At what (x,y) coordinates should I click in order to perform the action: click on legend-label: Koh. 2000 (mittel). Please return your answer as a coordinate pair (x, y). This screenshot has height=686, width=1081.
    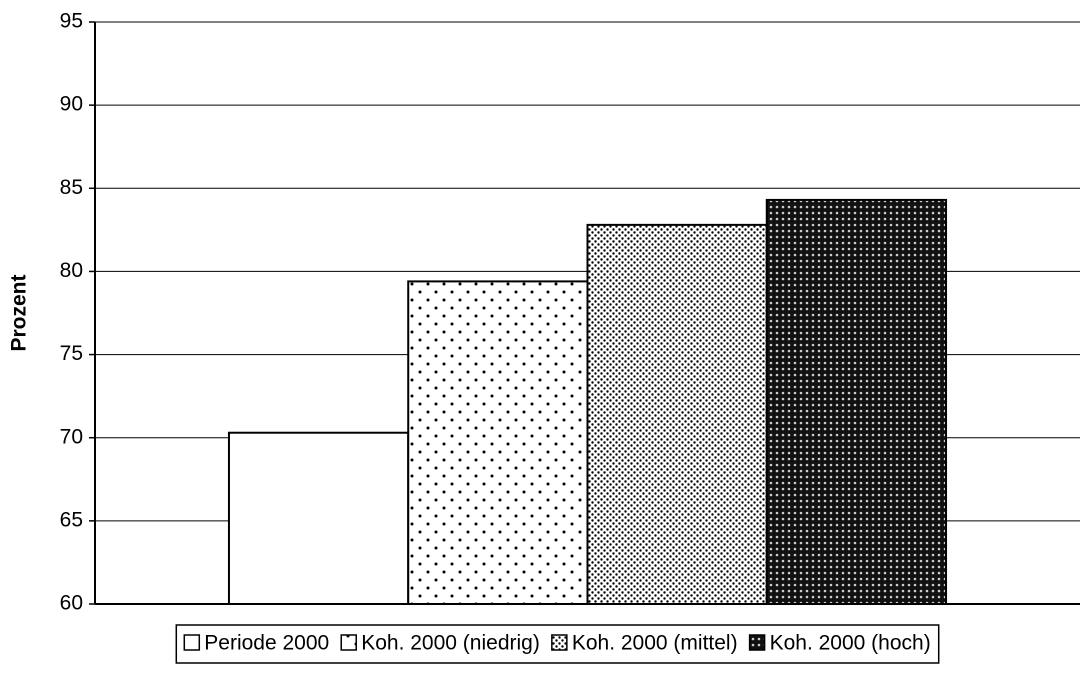
    Looking at the image, I should click on (655, 643).